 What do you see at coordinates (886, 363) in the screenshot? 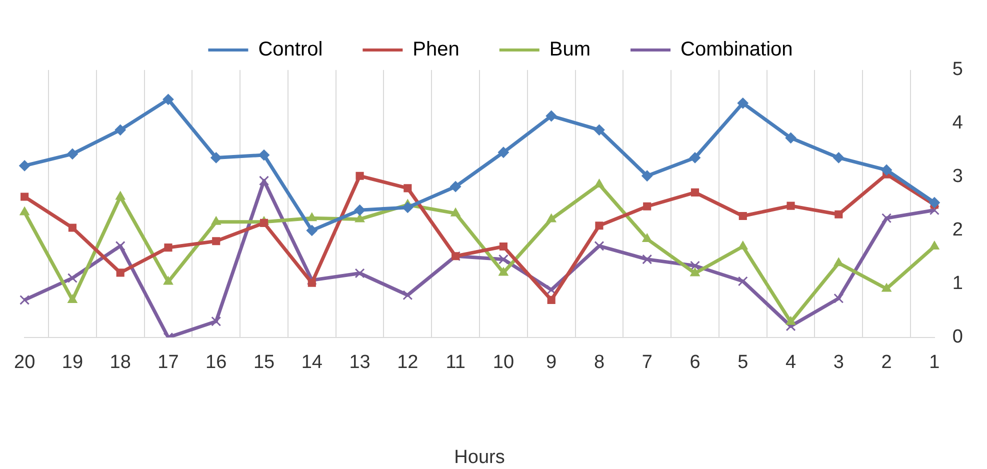
I see `x-tick-label: 2` at bounding box center [886, 363].